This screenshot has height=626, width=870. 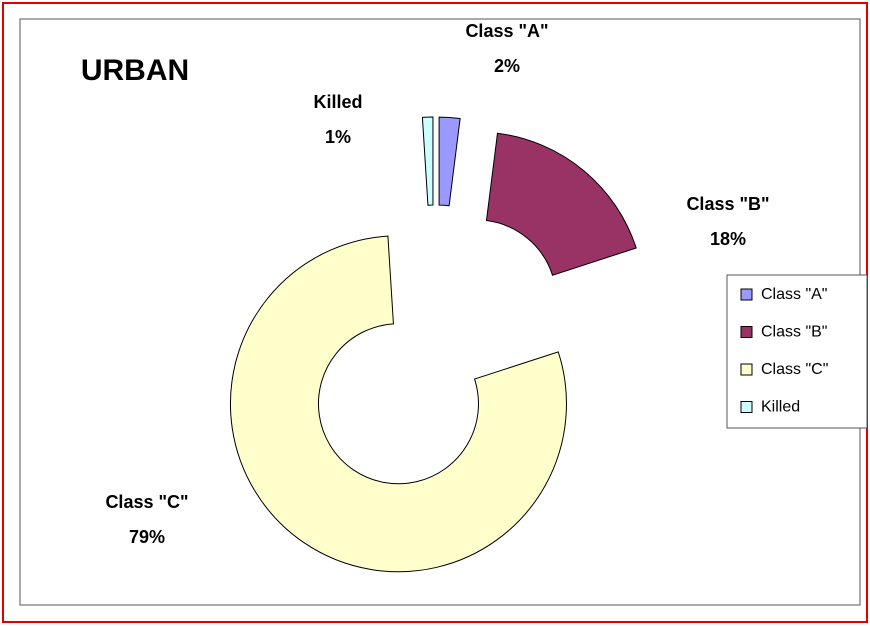 I want to click on segment-value: 1%, so click(x=338, y=137).